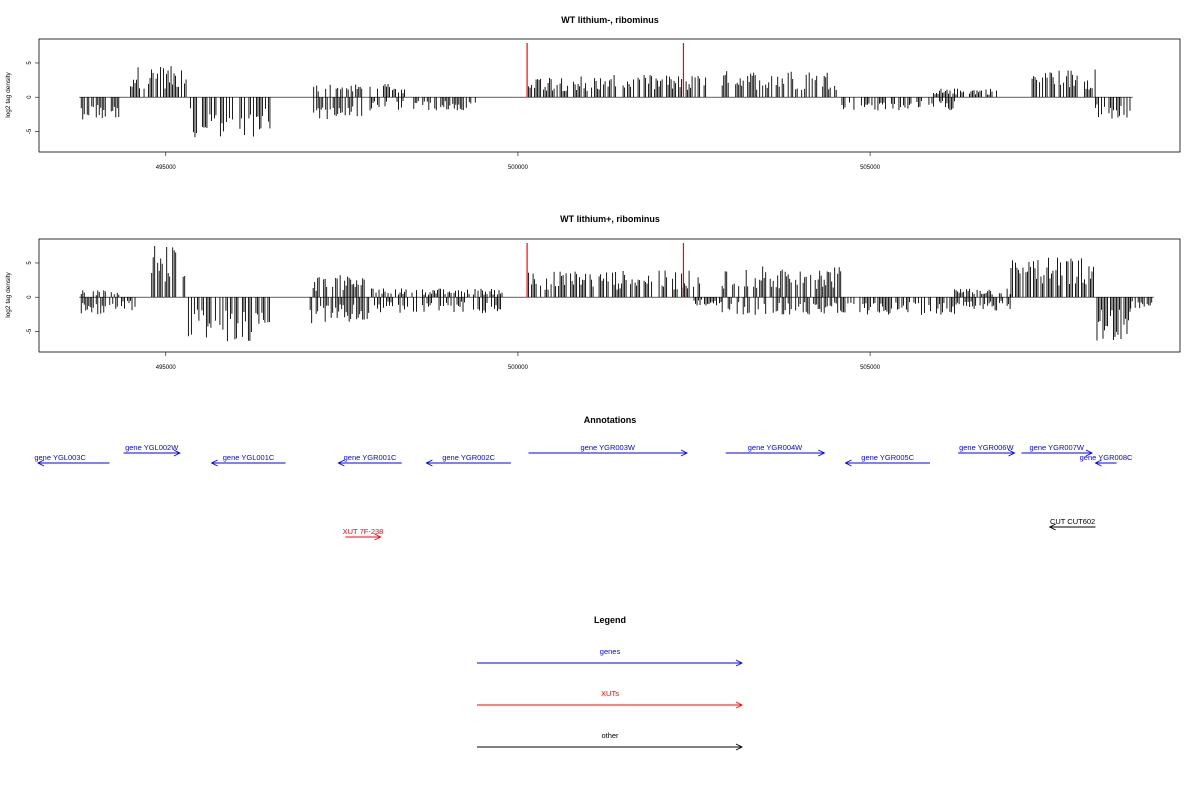 The width and height of the screenshot is (1200, 800). Describe the element at coordinates (610, 20) in the screenshot. I see `track-title: WT lithium-, ribominus` at that location.